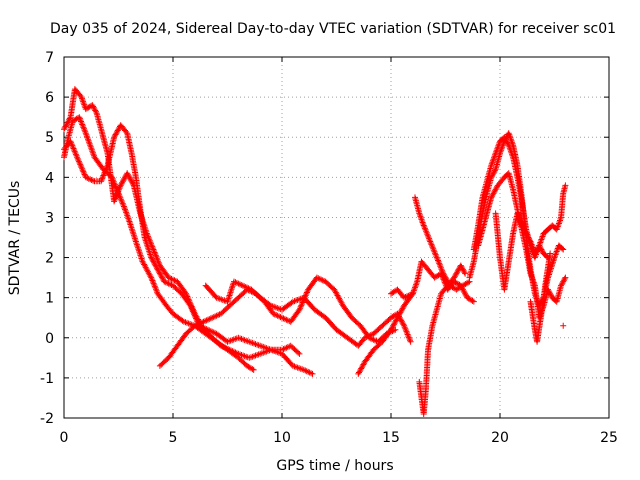 The width and height of the screenshot is (640, 480). Describe the element at coordinates (49, 339) in the screenshot. I see `y-tick-label: 0` at that location.